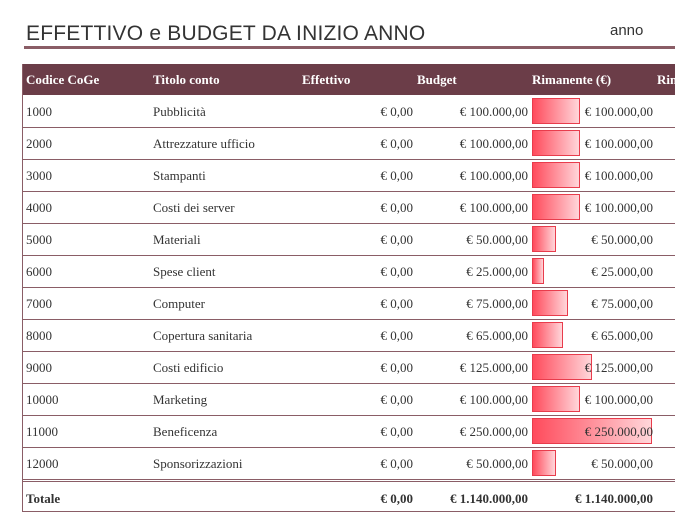 This screenshot has width=675, height=520. Describe the element at coordinates (618, 431) in the screenshot. I see `cell-remaining: € 250.000,00` at that location.